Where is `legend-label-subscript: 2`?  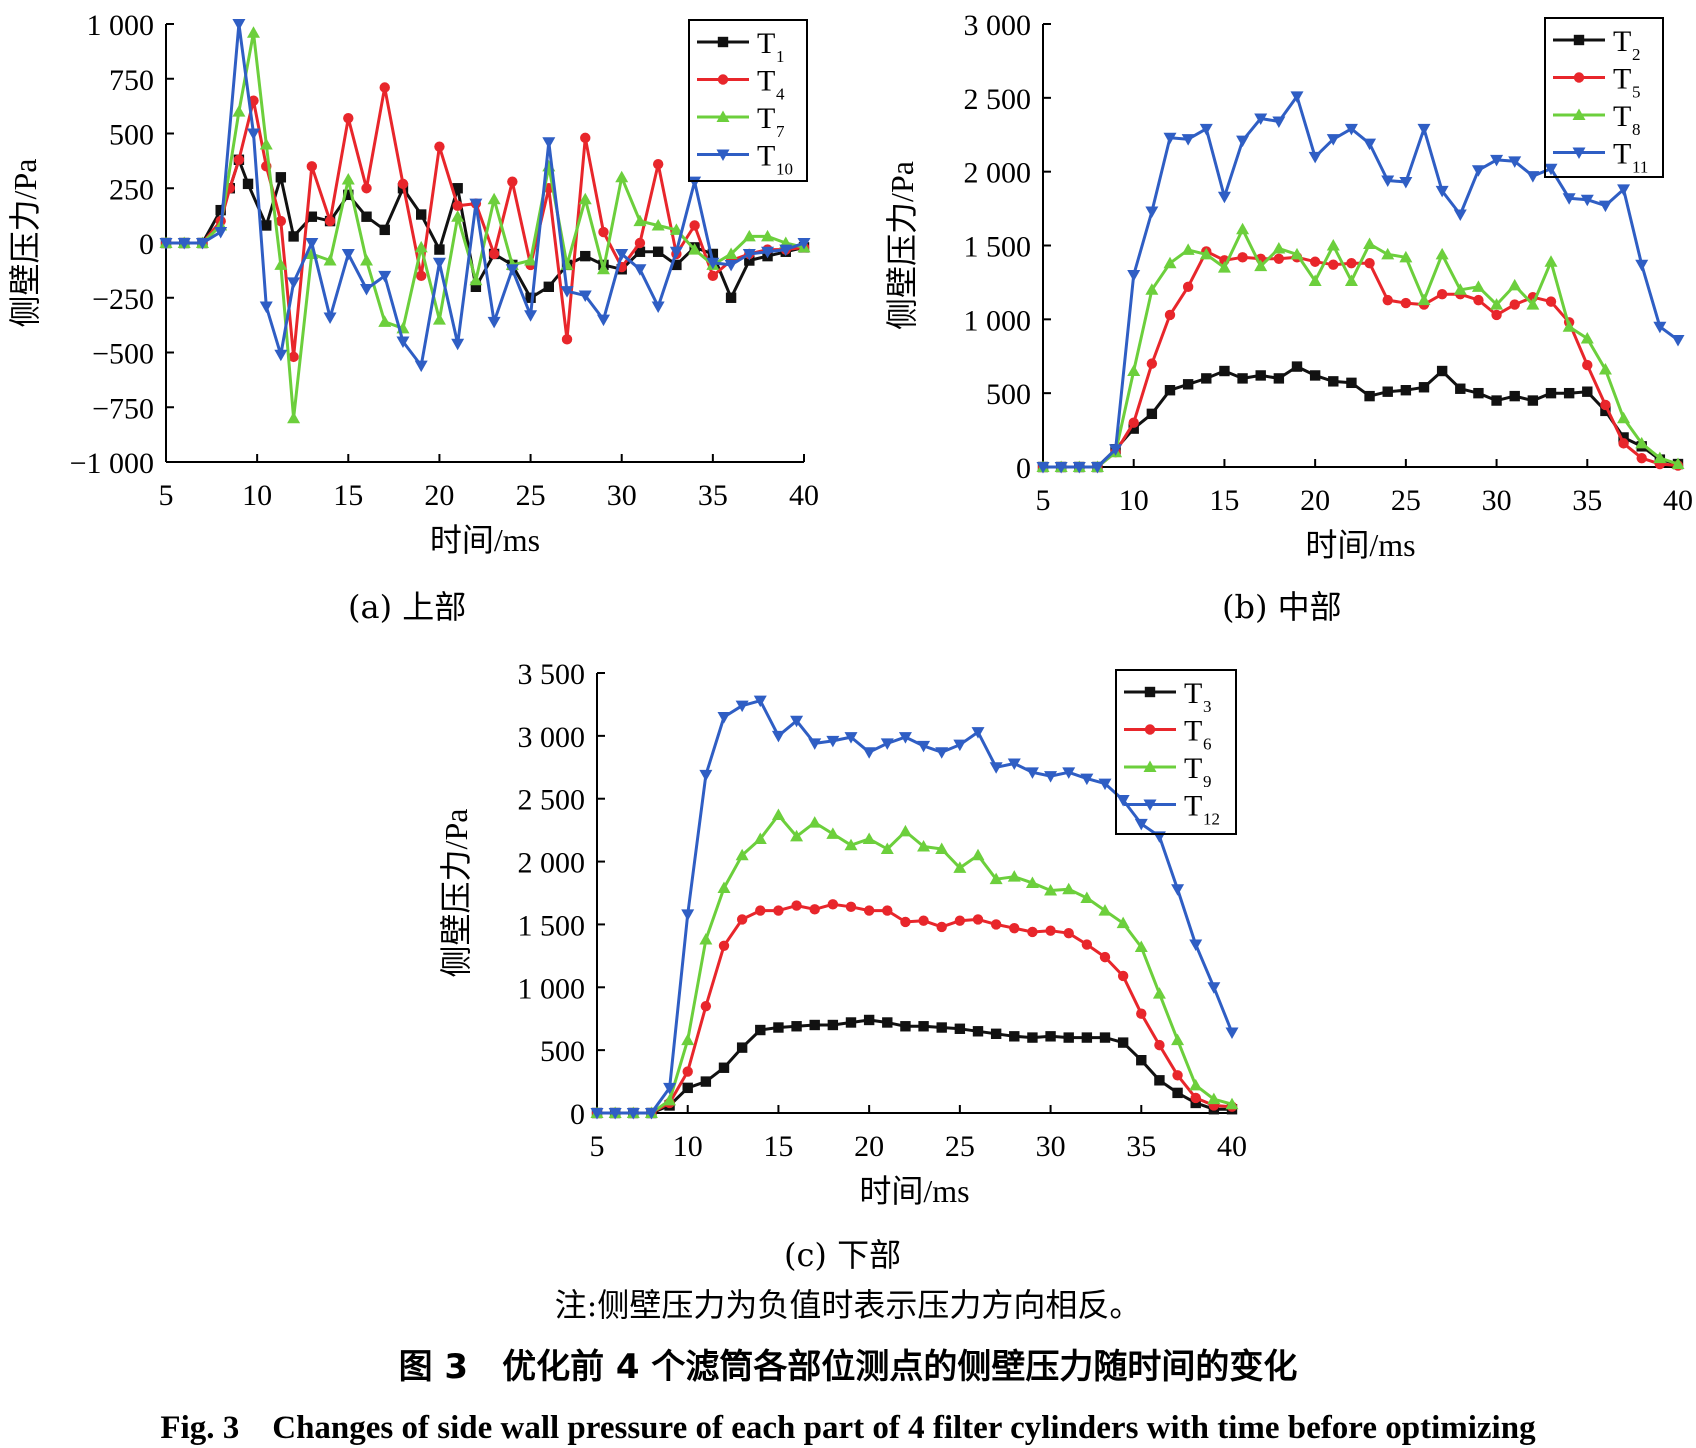 legend-label-subscript: 2 is located at coordinates (1636, 54).